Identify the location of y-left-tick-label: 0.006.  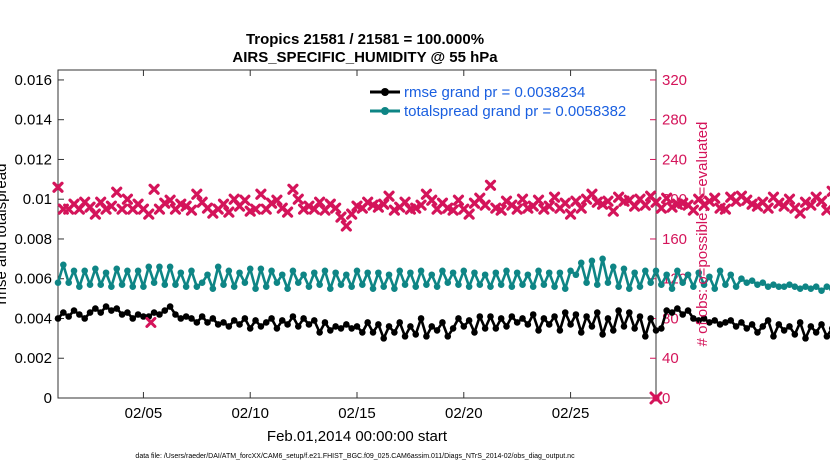
(33, 279).